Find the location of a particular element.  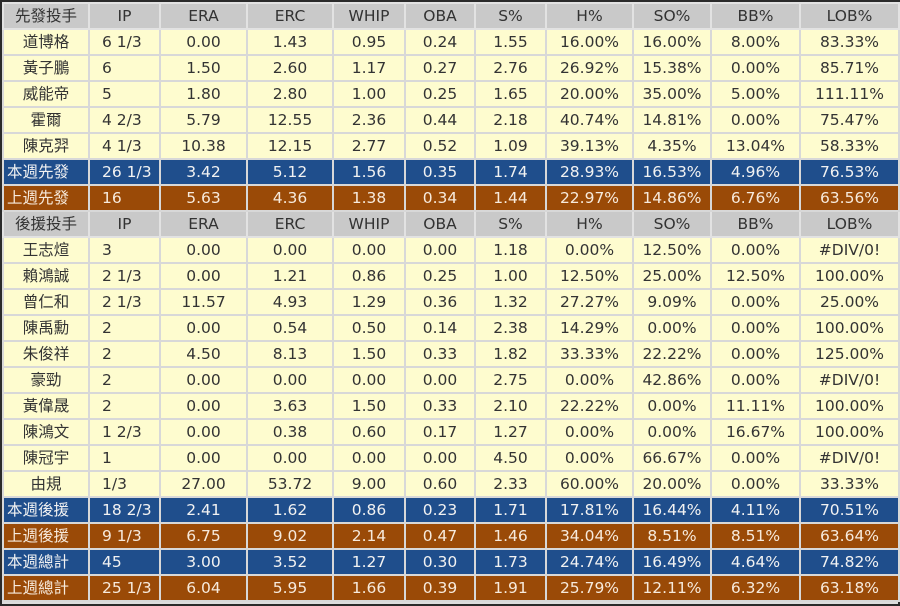

cell-erc: 3.63 is located at coordinates (290, 406).